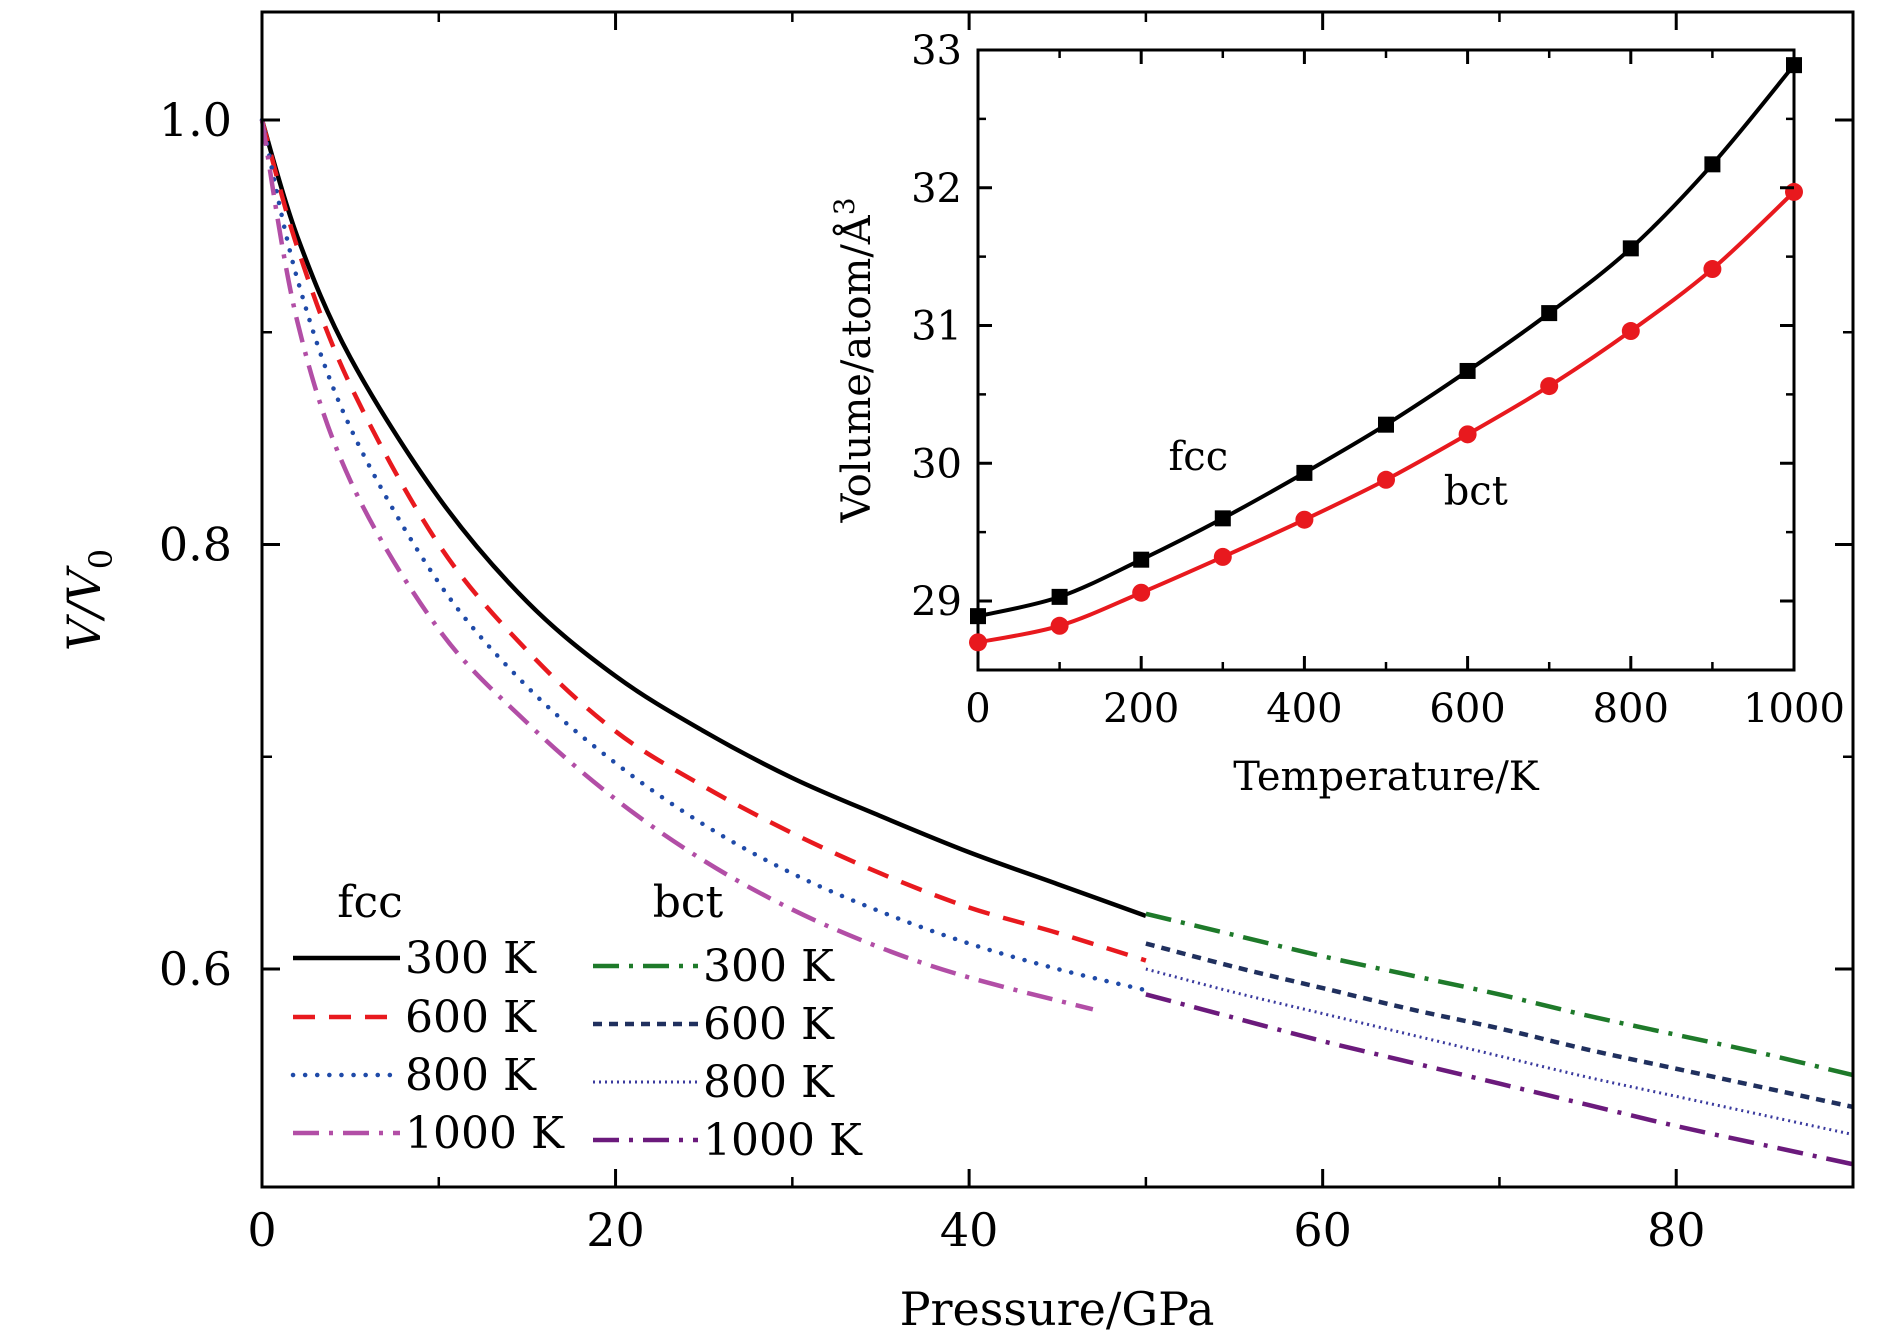 The height and width of the screenshot is (1335, 1890). Describe the element at coordinates (769, 966) in the screenshot. I see `legend-label-bct-300: 300 K` at that location.